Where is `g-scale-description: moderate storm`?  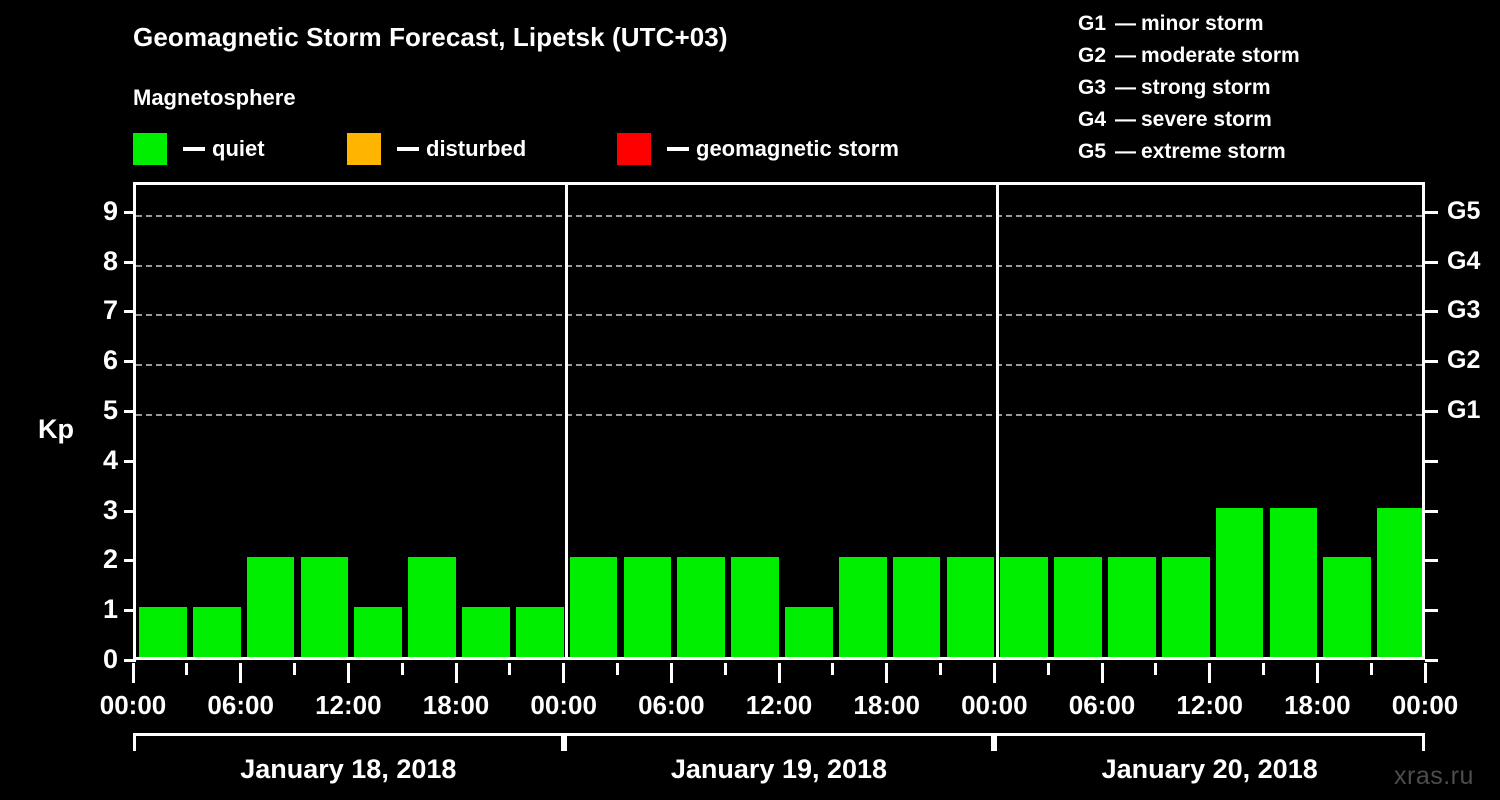 g-scale-description: moderate storm is located at coordinates (1220, 55).